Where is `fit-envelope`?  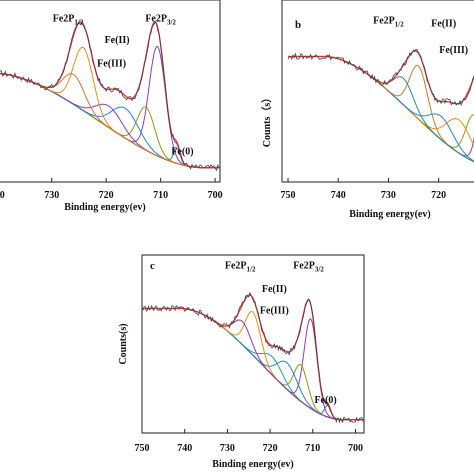 fit-envelope is located at coordinates (381, 77).